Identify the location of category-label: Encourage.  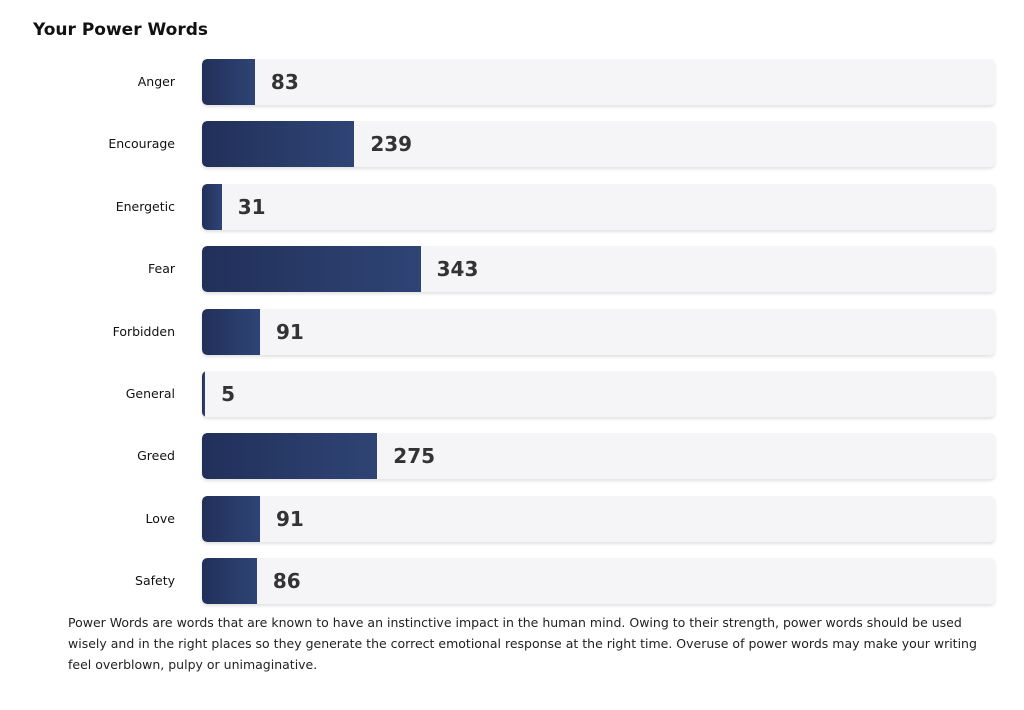
(141, 144).